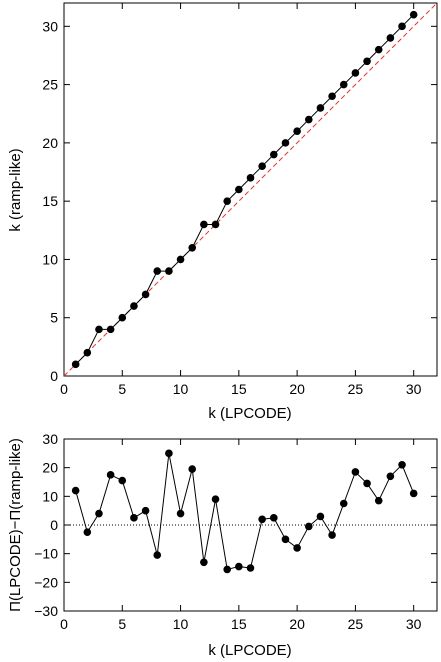 Image resolution: width=441 pixels, height=662 pixels. What do you see at coordinates (50, 468) in the screenshot?
I see `bottom-y-tick-label: 20` at bounding box center [50, 468].